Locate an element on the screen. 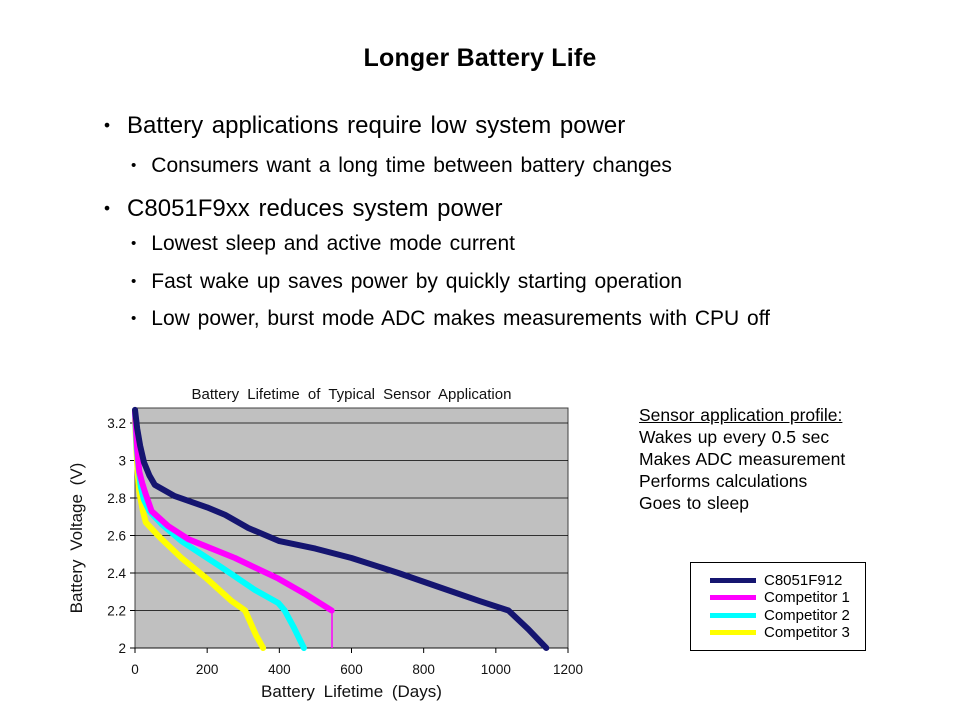 This screenshot has width=960, height=720. legend-item: C8051F912 is located at coordinates (787, 581).